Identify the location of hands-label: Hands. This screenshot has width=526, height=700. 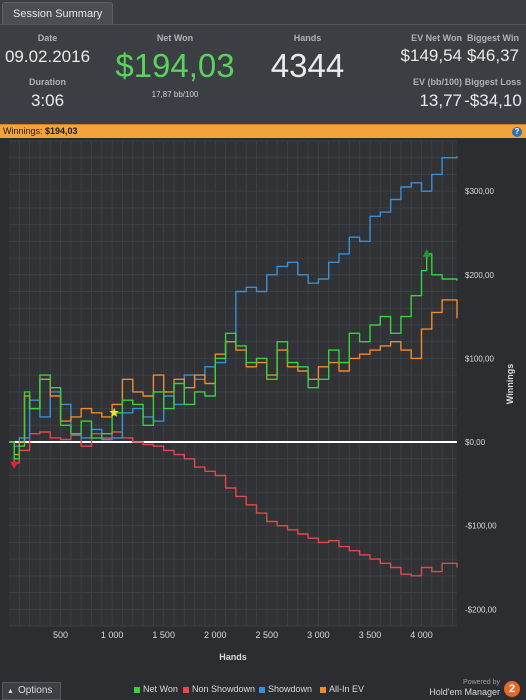
(307, 38).